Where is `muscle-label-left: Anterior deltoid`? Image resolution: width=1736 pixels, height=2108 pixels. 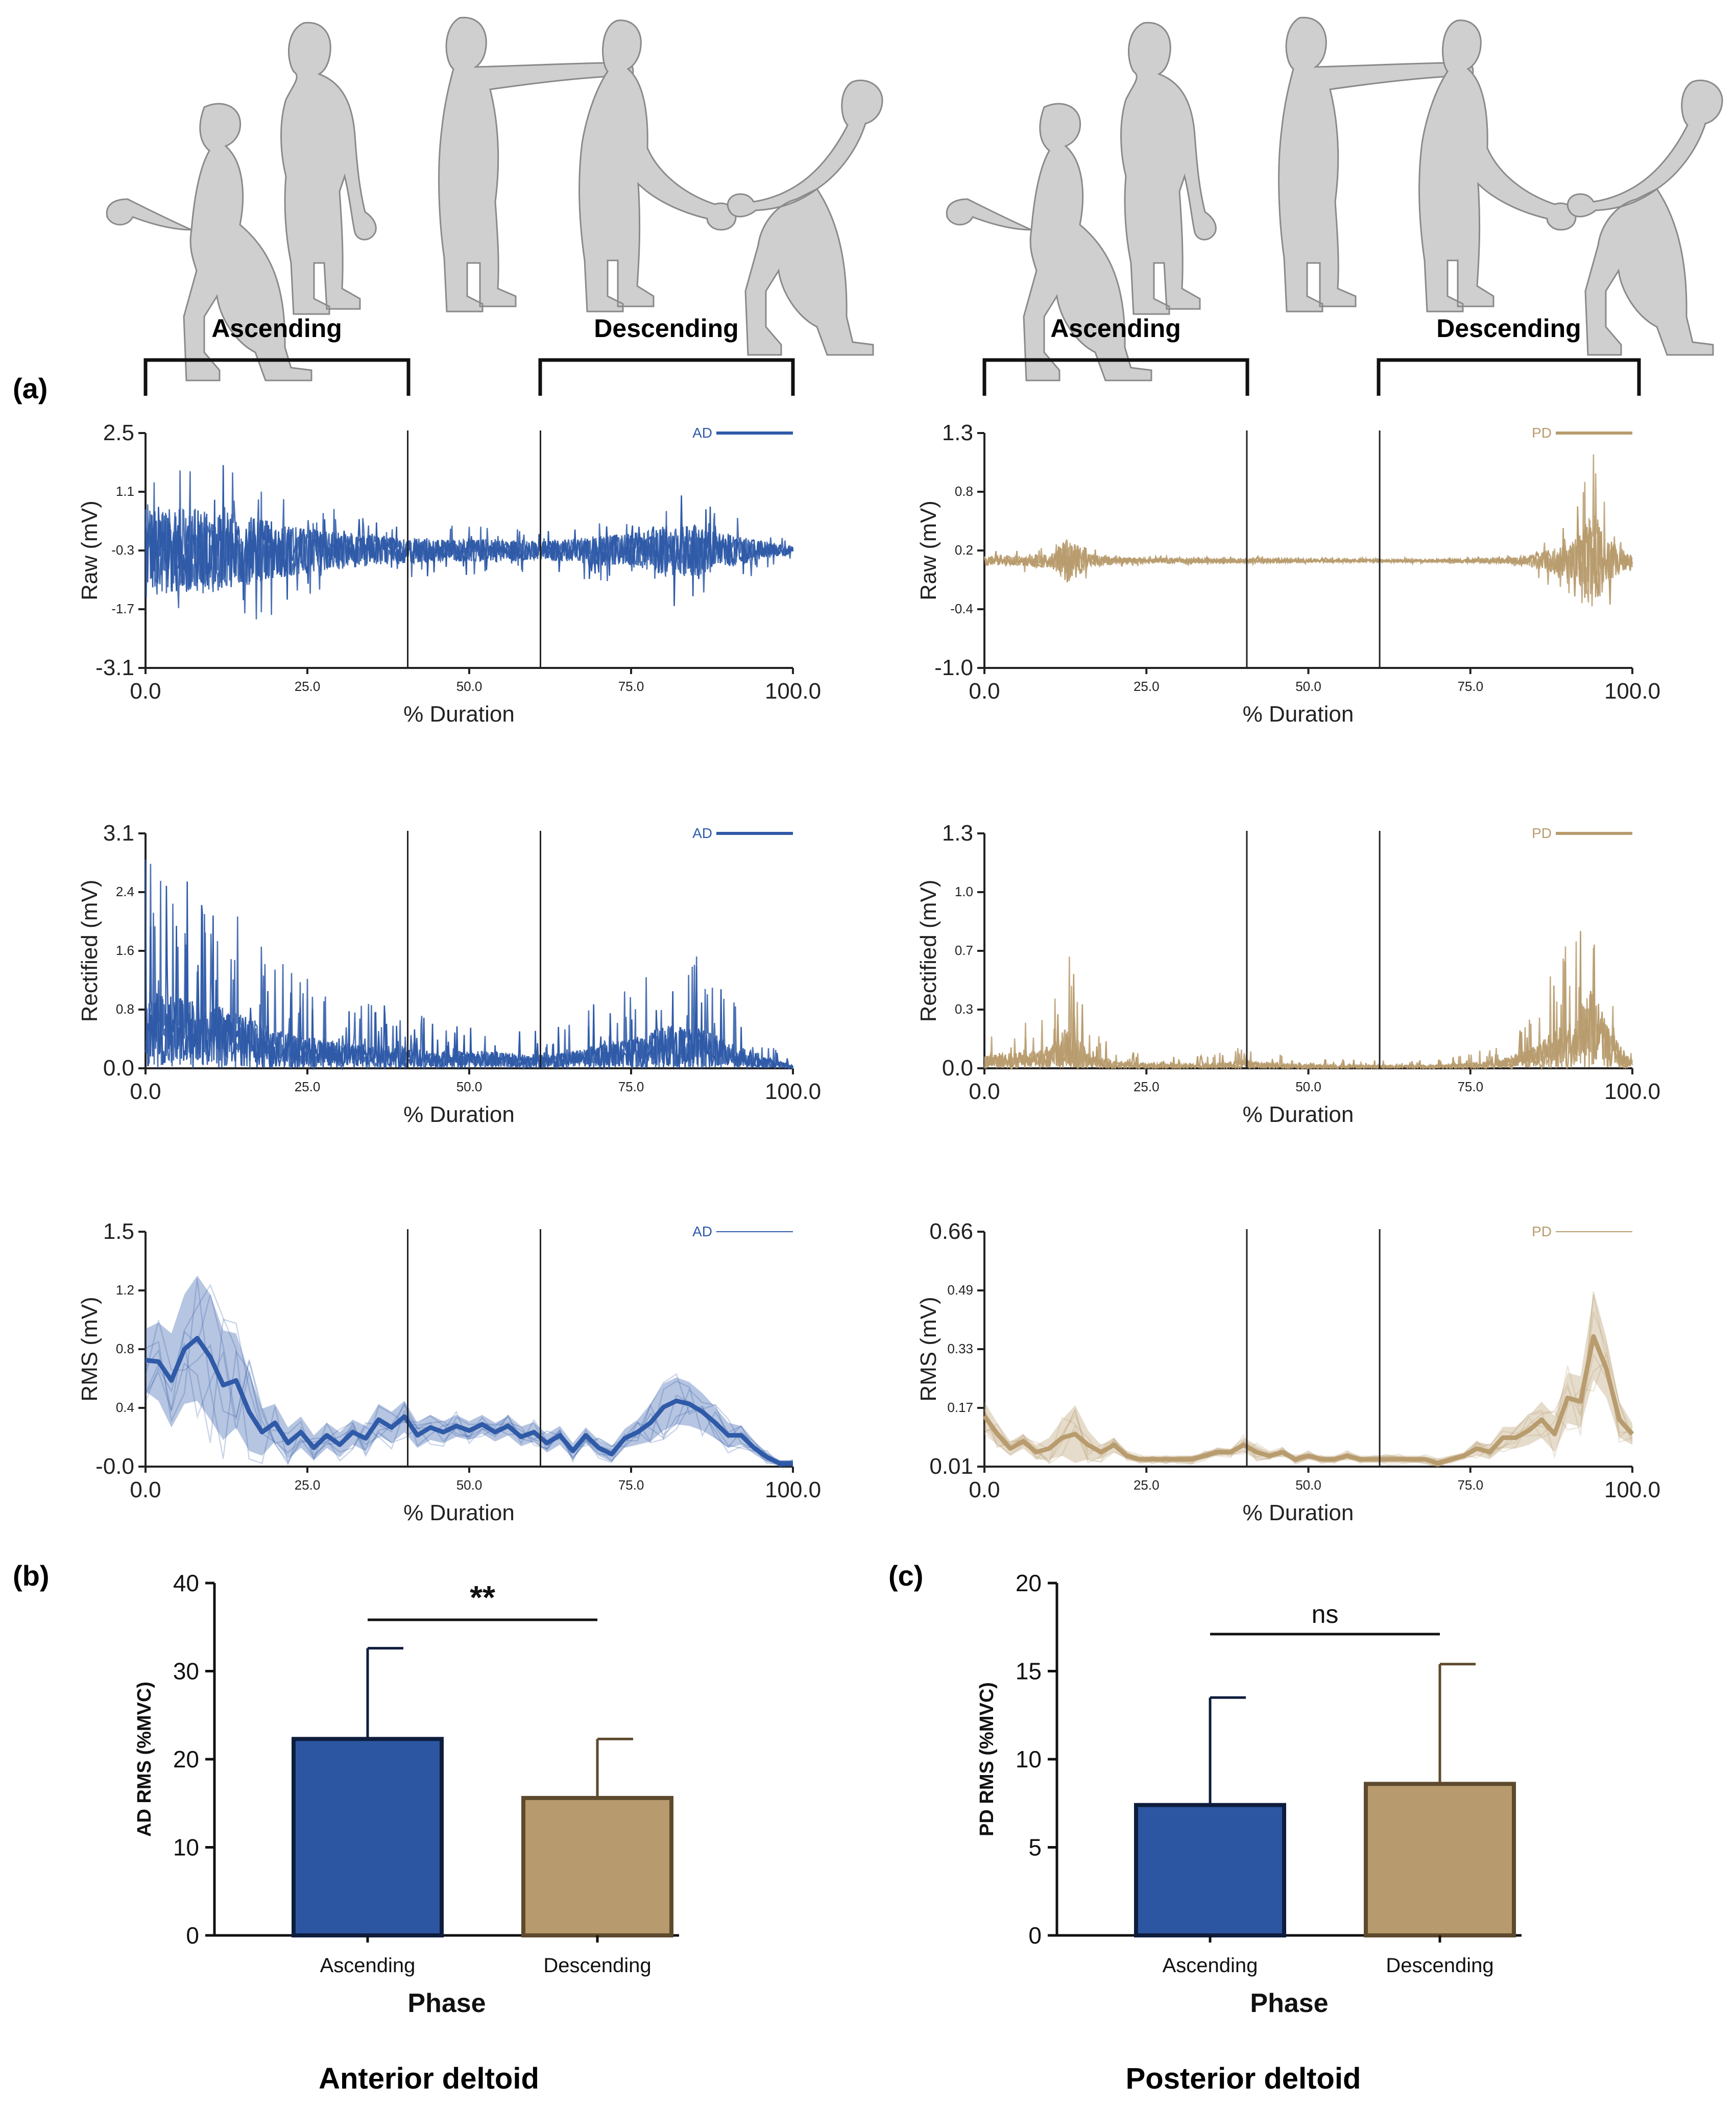 muscle-label-left: Anterior deltoid is located at coordinates (429, 2078).